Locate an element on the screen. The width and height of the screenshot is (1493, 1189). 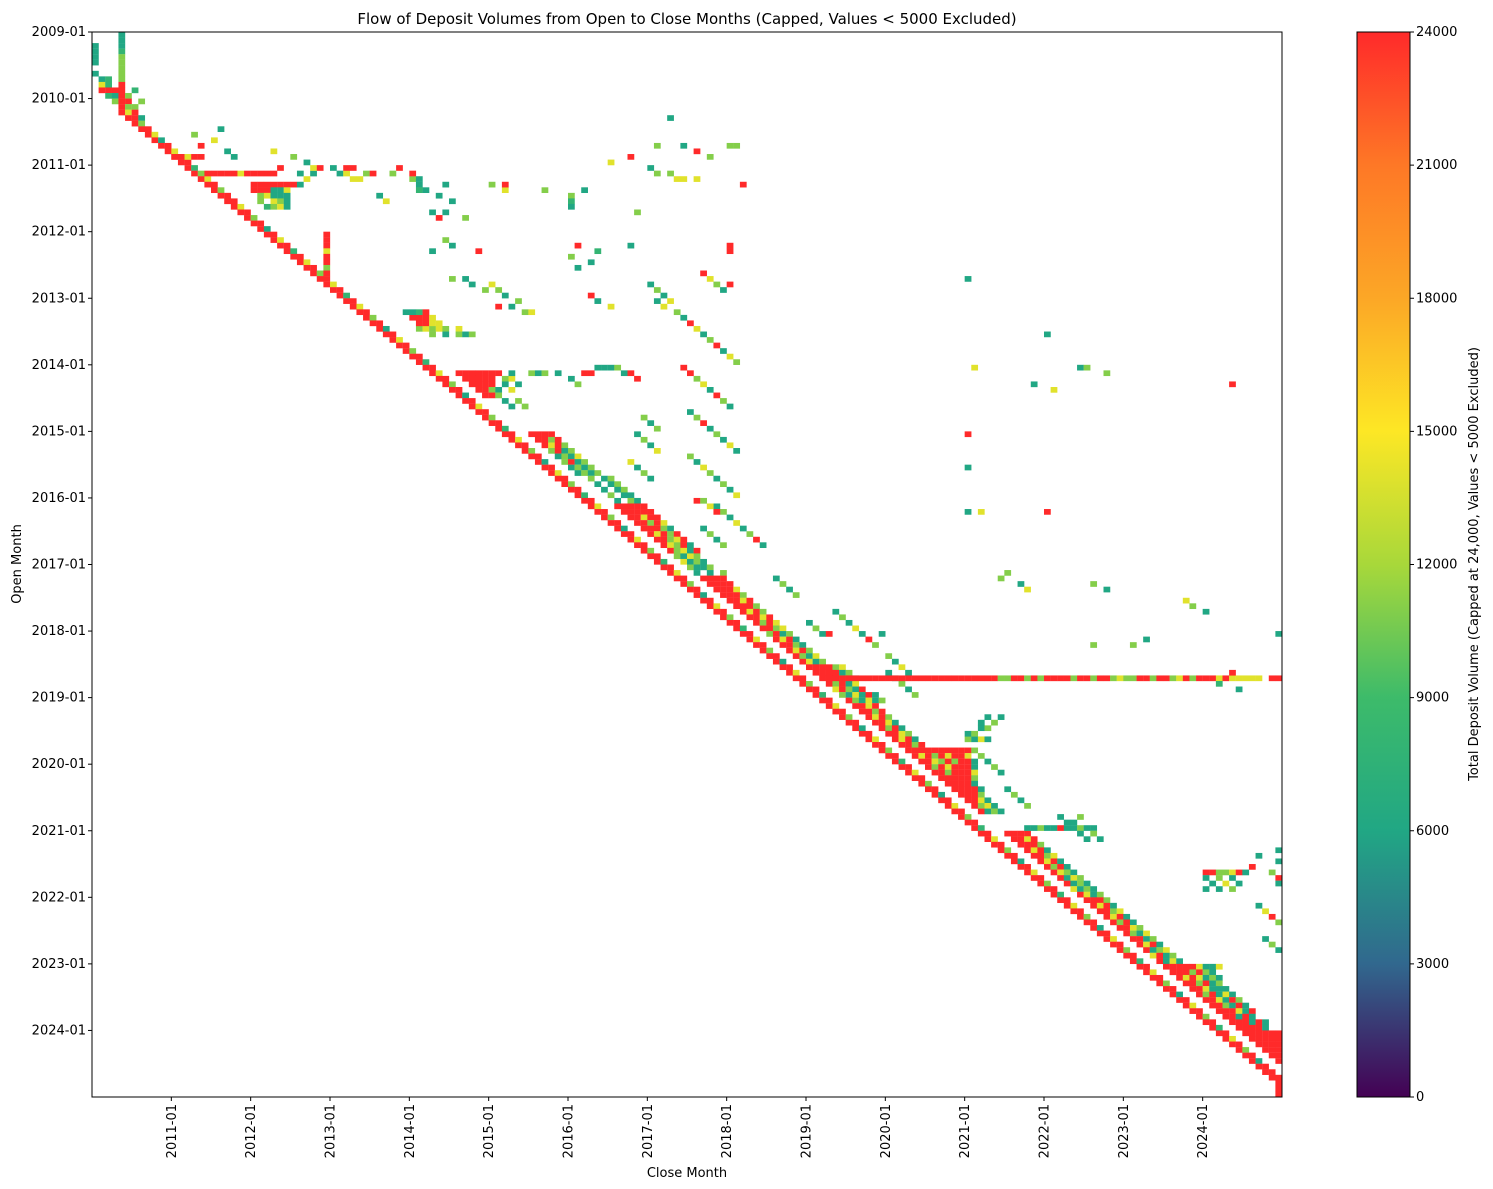
colorbar-tick-label: 12000 is located at coordinates (1436, 565).